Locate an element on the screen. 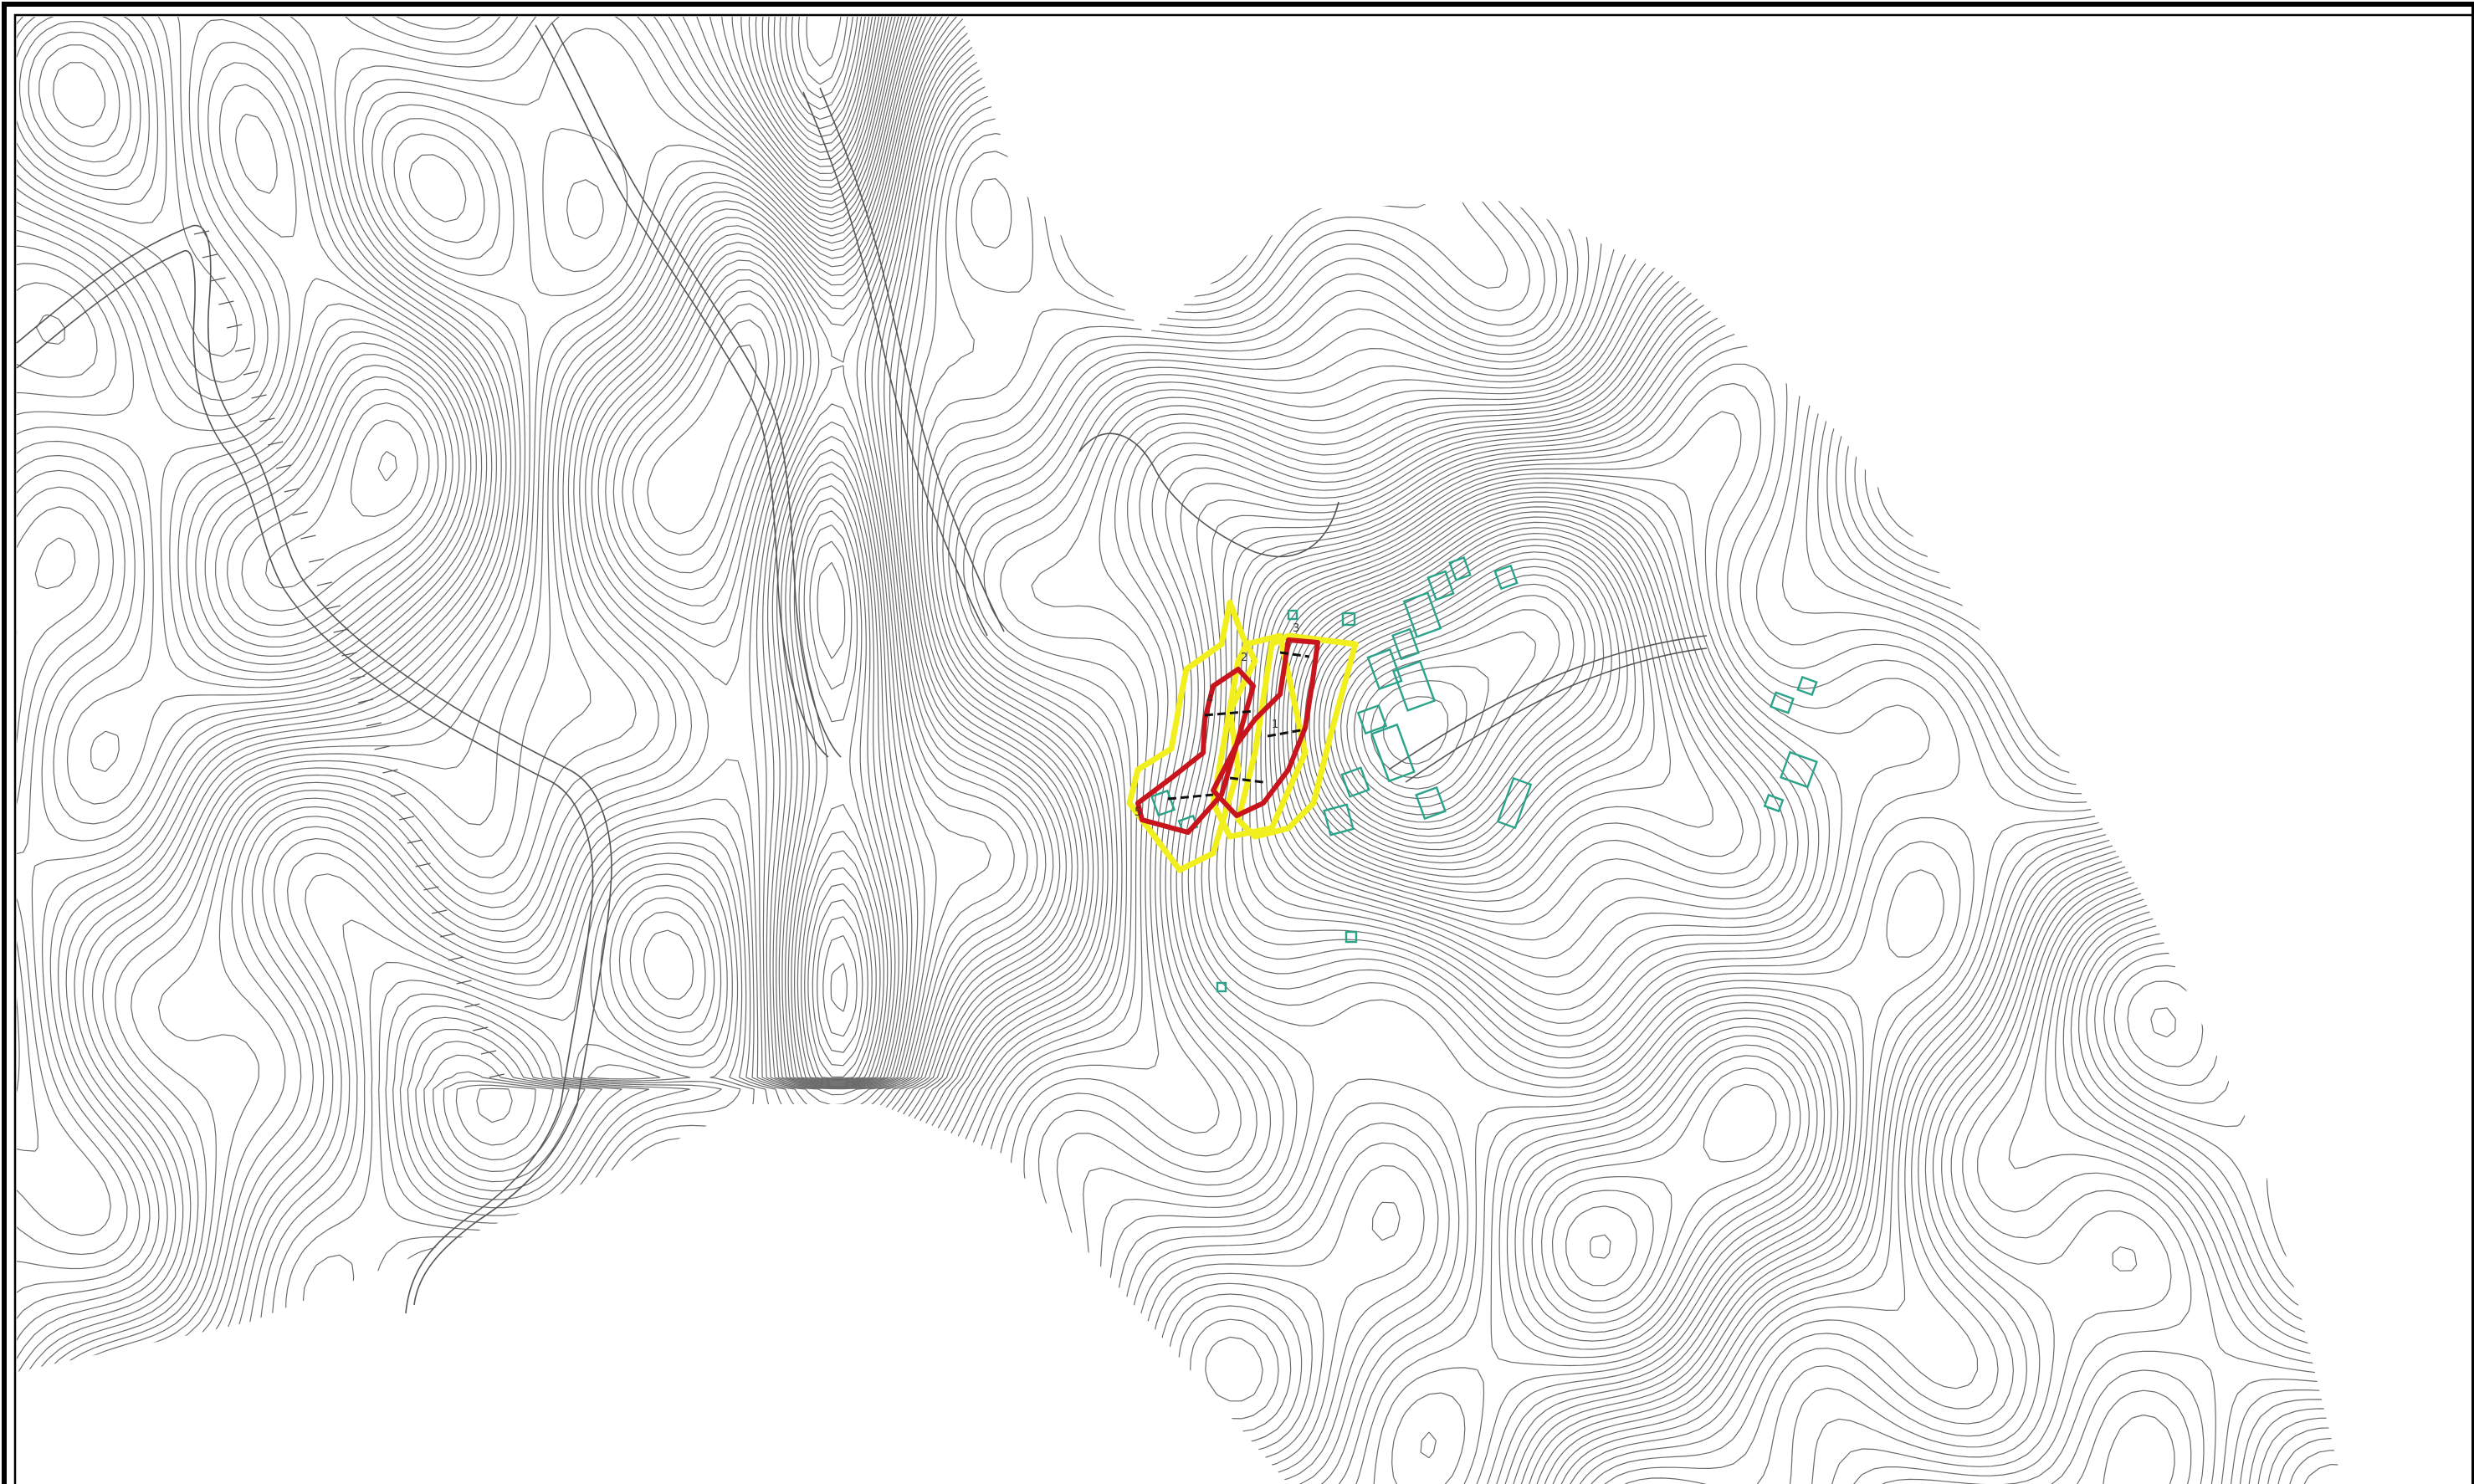  section-lines is located at coordinates (1238, 726).